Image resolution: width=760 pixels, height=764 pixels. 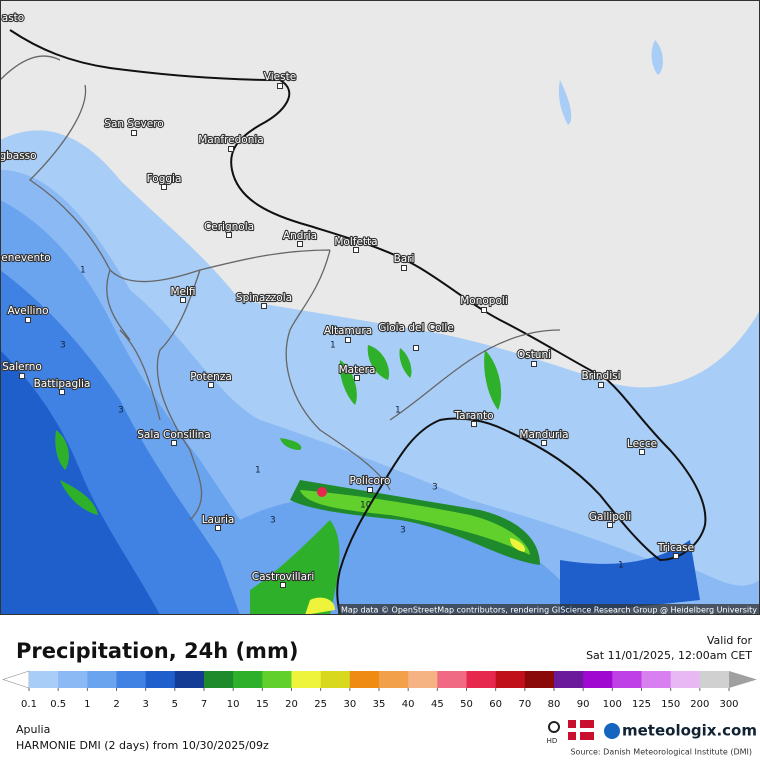 What do you see at coordinates (231, 140) in the screenshot?
I see `city-label: Manfredonia` at bounding box center [231, 140].